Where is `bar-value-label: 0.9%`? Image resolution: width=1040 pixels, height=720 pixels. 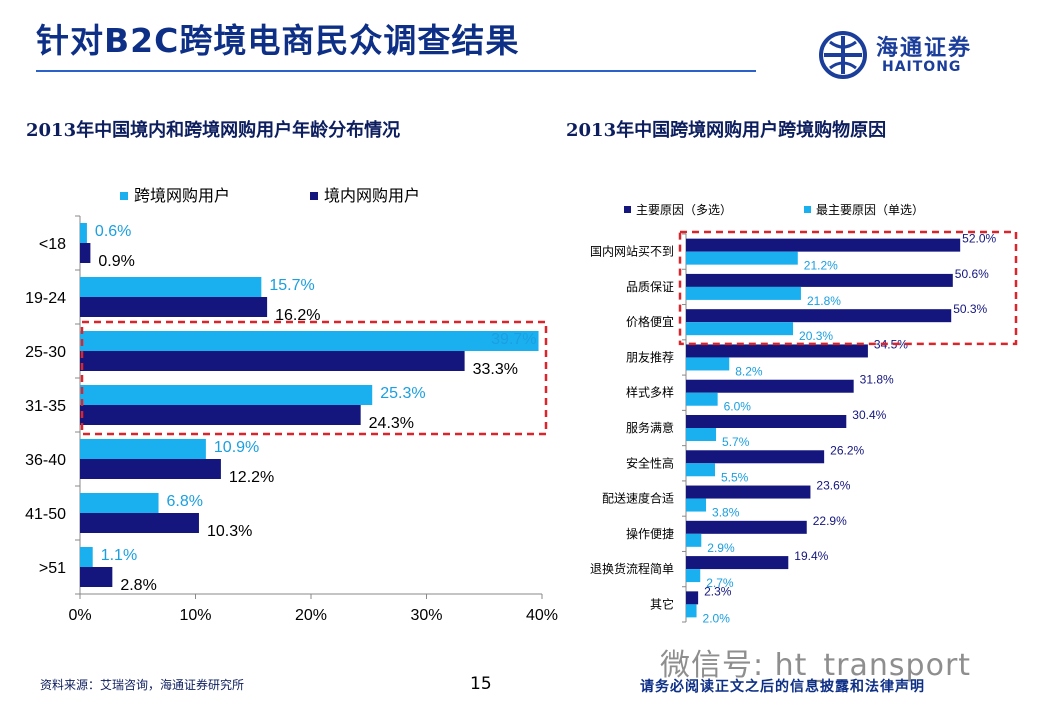
bar-value-label: 0.9% is located at coordinates (116, 261).